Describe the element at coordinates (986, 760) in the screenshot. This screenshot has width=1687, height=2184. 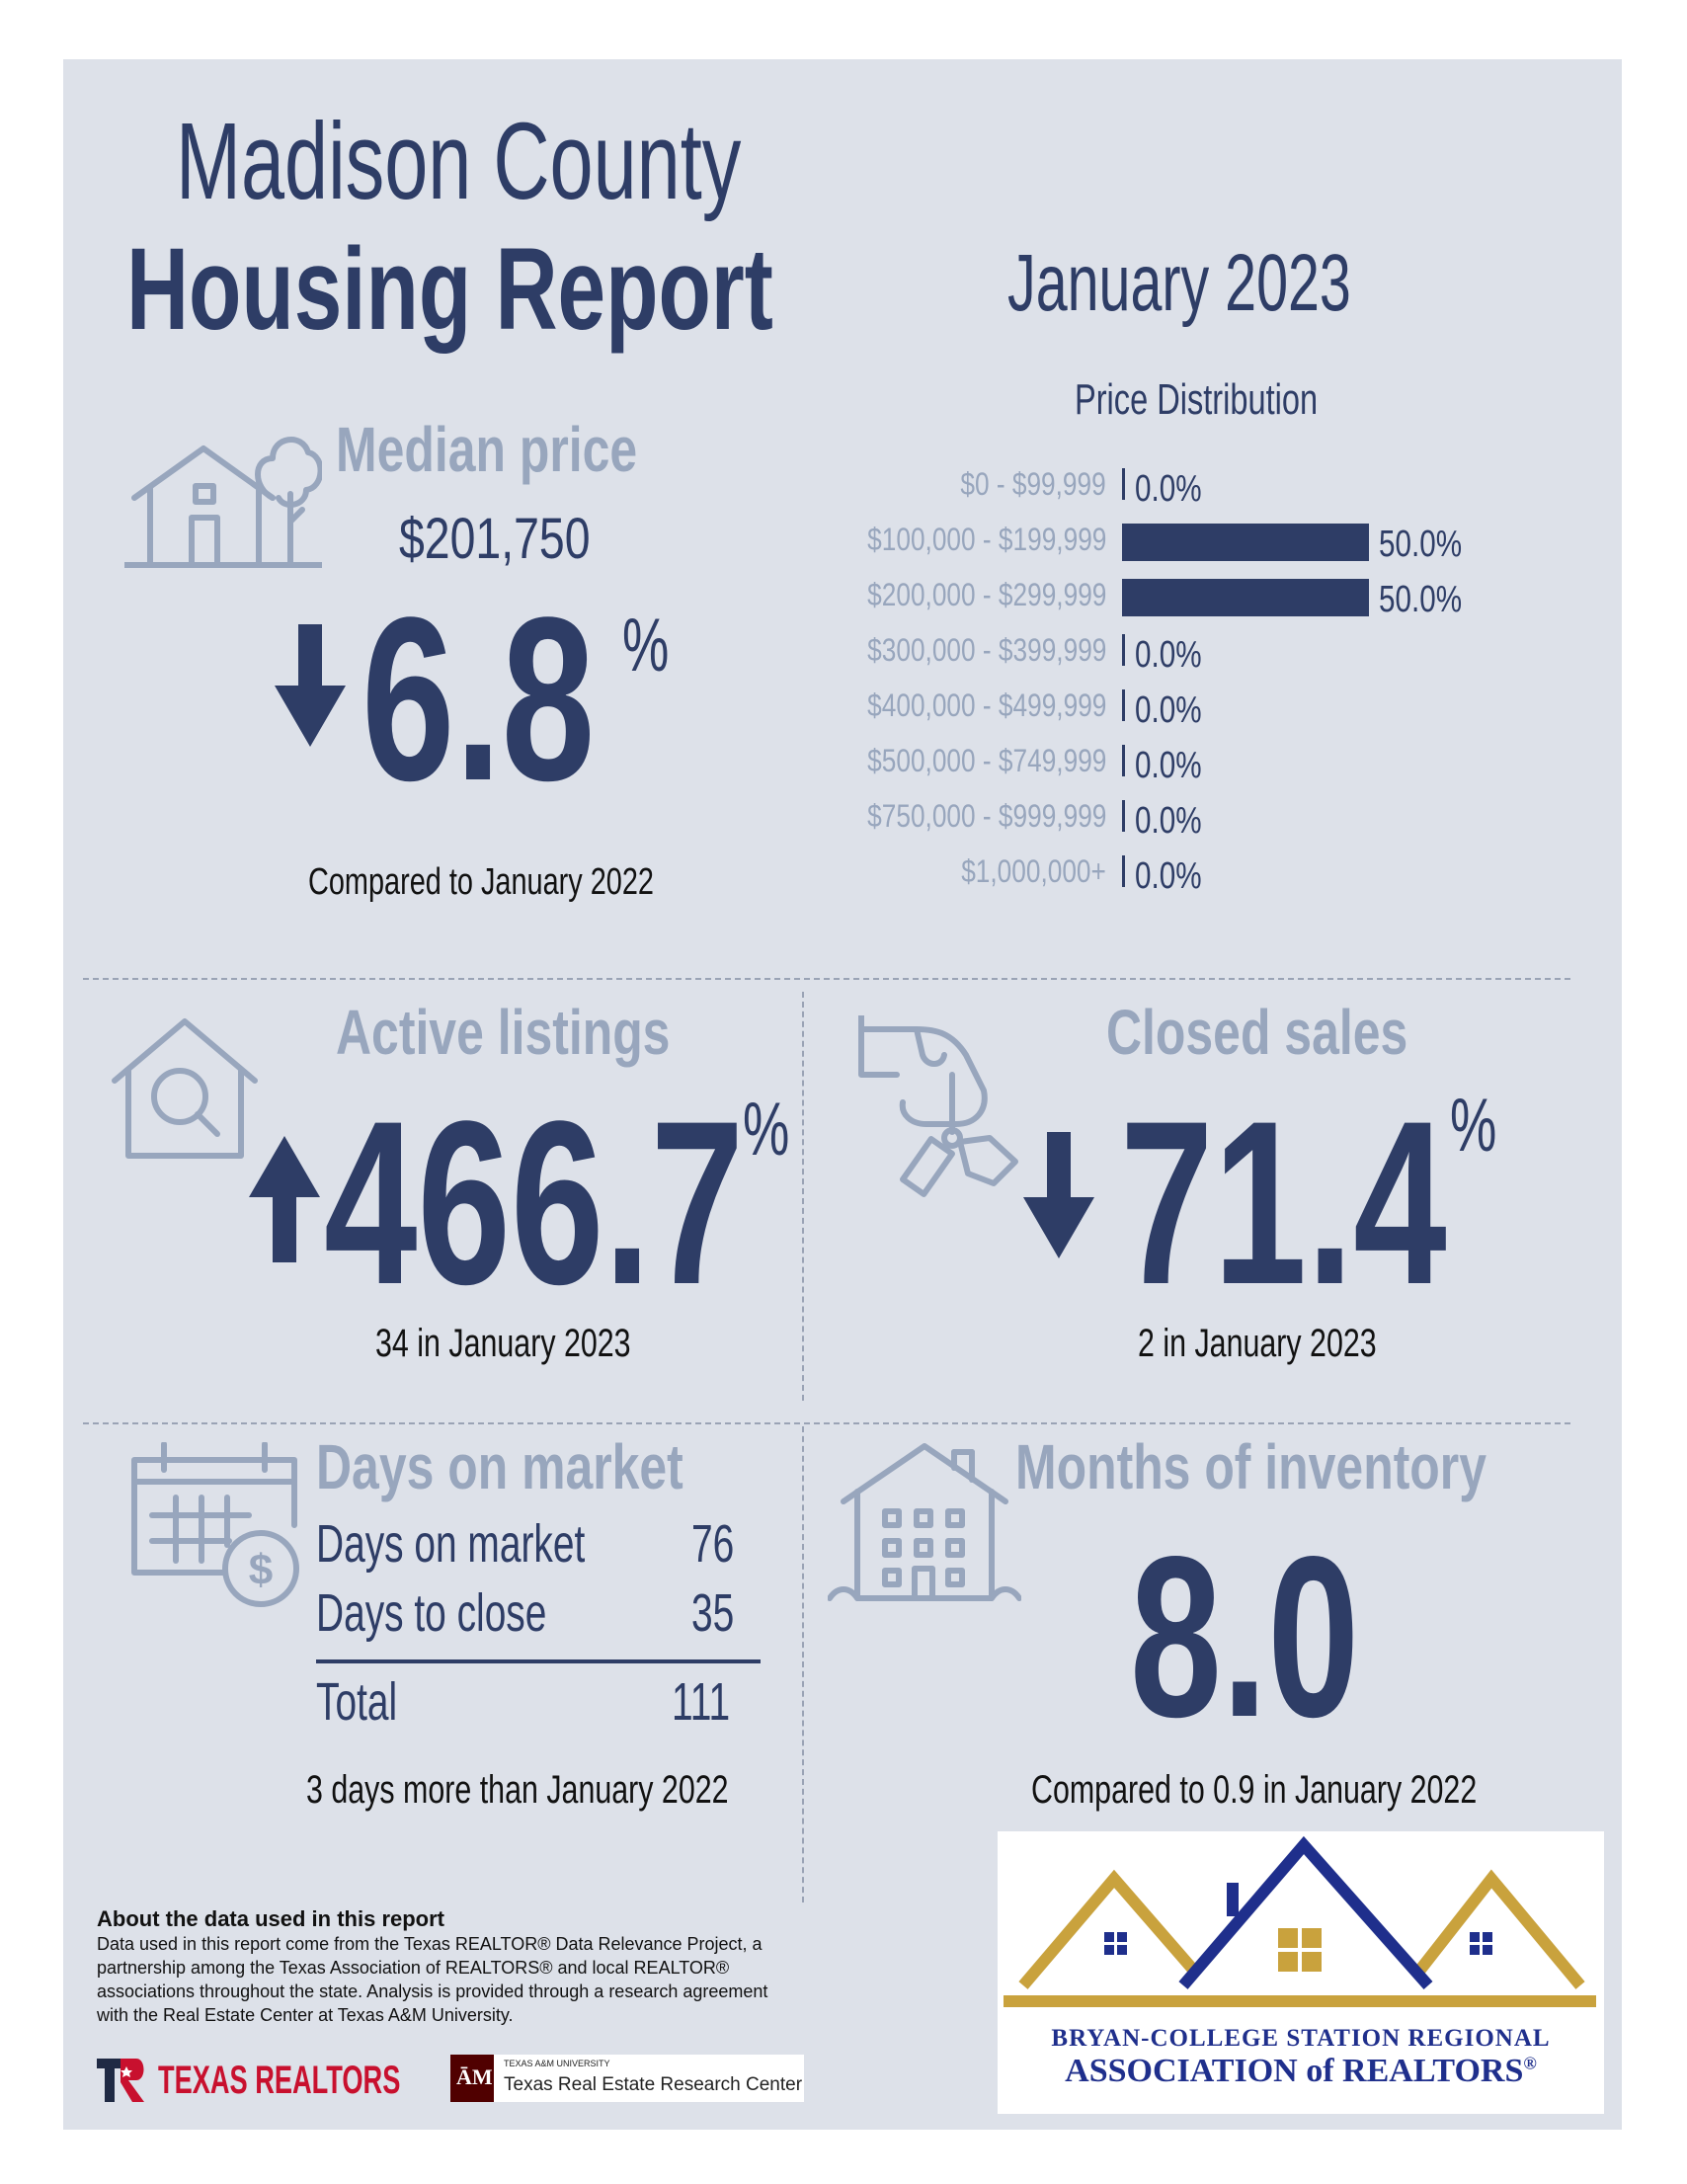
I see `price-range-label: $500,000 - $749,999` at that location.